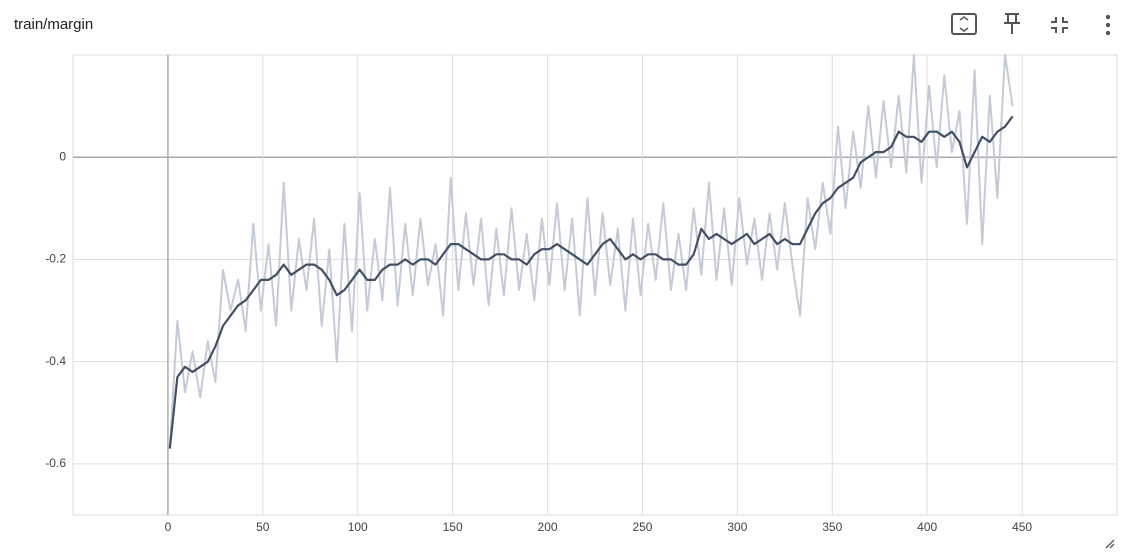 The image size is (1129, 559). I want to click on x-tick-label: 0, so click(168, 527).